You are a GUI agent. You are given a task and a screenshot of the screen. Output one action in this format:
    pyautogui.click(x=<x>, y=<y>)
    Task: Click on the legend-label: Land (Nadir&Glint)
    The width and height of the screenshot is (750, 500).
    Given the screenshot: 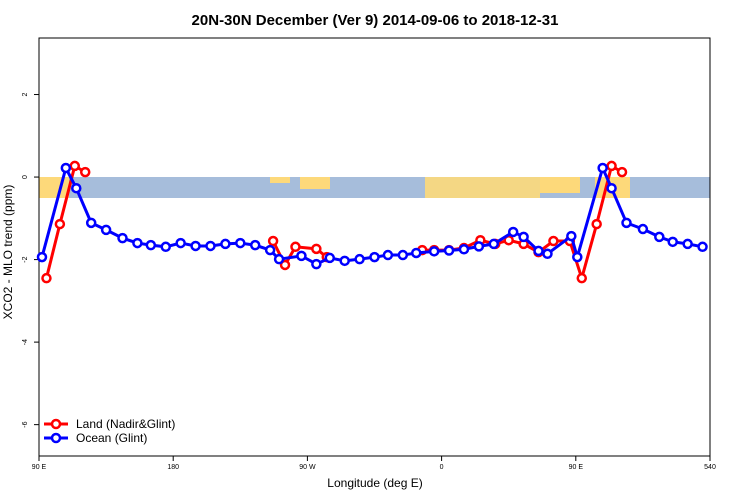 What is the action you would take?
    pyautogui.click(x=125, y=424)
    